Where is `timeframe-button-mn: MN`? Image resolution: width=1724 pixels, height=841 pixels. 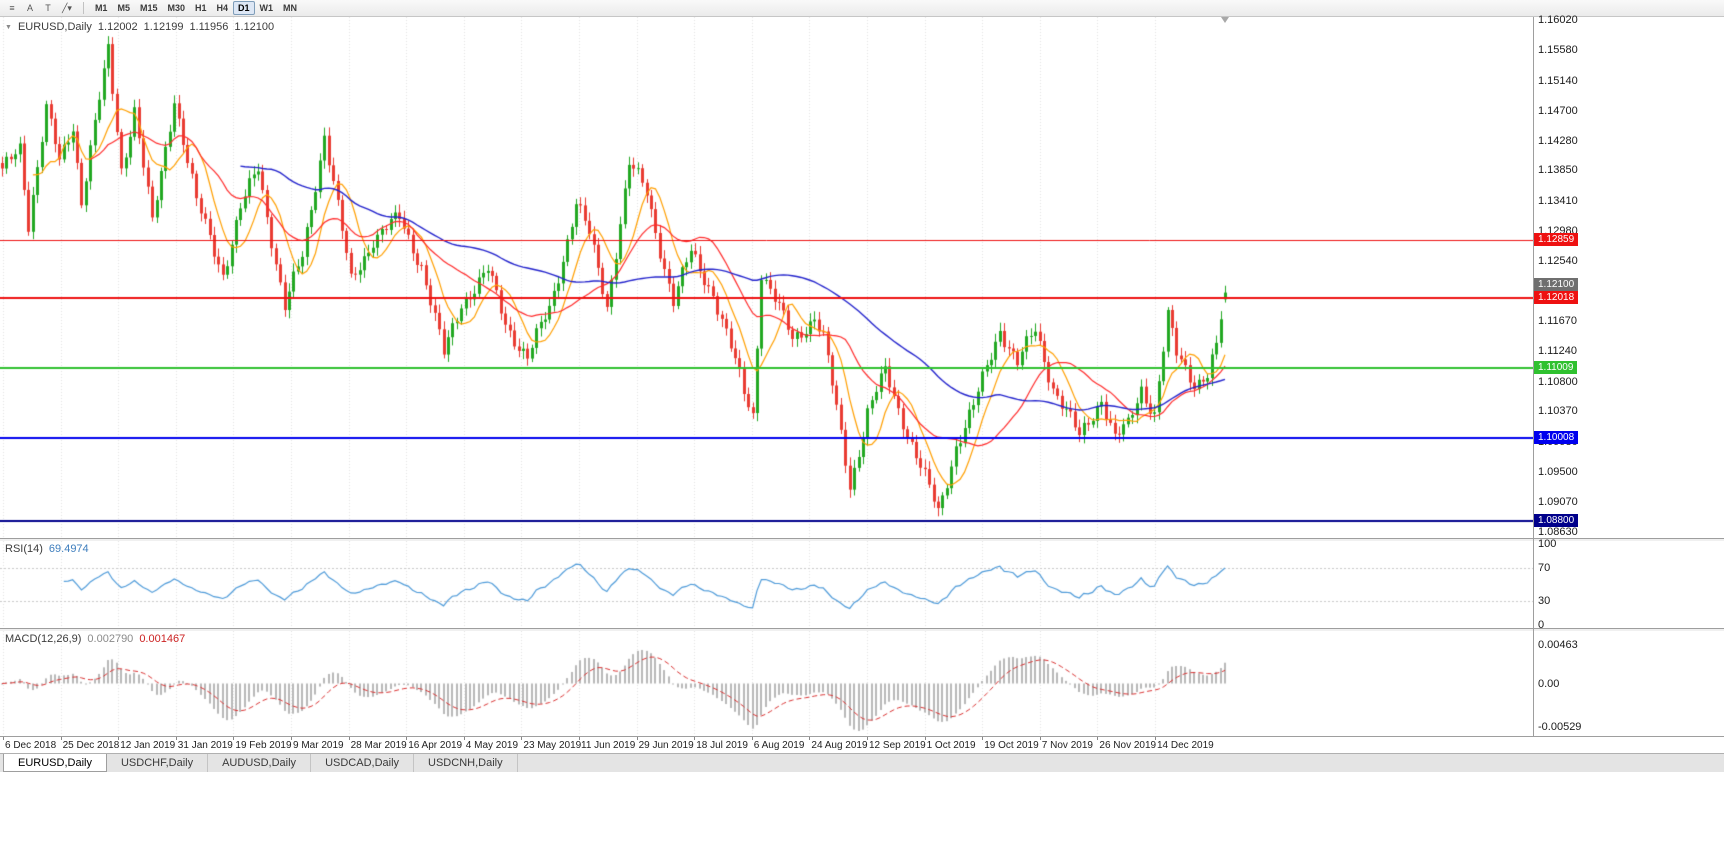 timeframe-button-mn: MN is located at coordinates (290, 8).